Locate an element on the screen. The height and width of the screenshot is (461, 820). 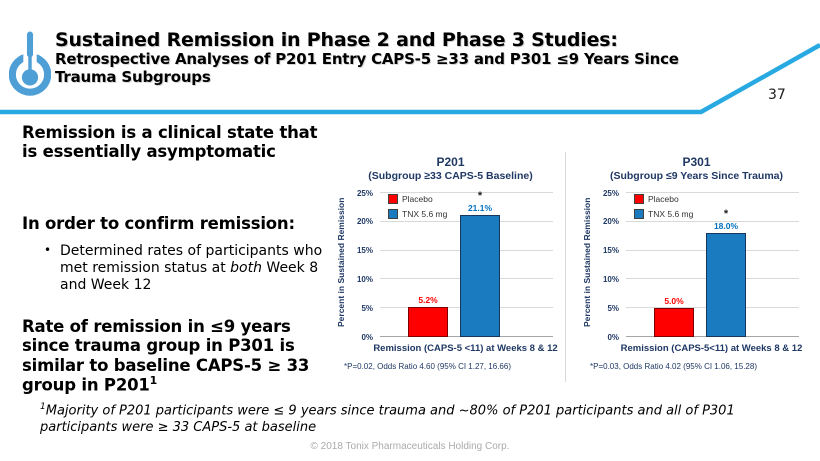
heading-superscript: 1 is located at coordinates (153, 381).